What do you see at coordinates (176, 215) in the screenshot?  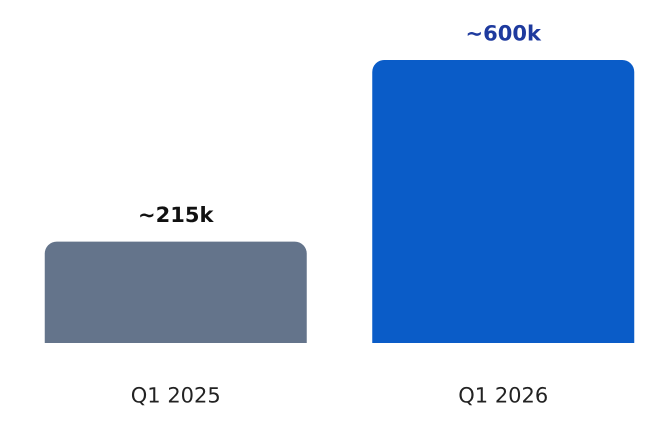 I see `data-label: ~215k` at bounding box center [176, 215].